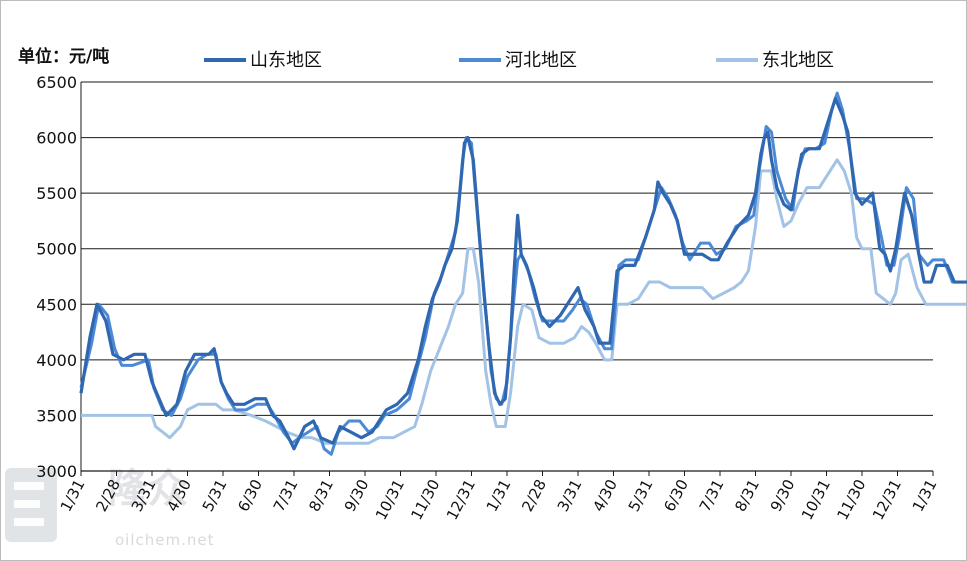  I want to click on watermark-brand-url: oilchem.net, so click(165, 540).